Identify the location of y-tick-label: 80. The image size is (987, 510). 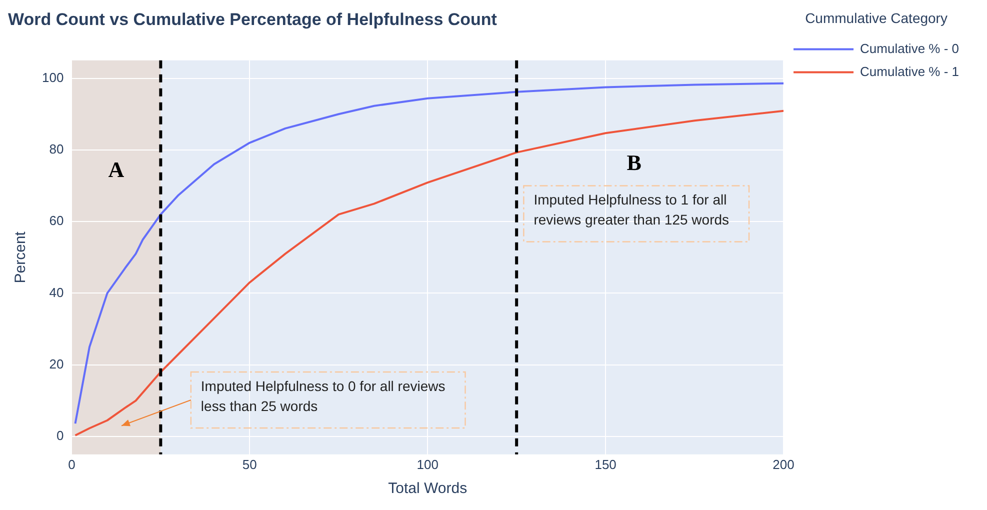
(56, 149).